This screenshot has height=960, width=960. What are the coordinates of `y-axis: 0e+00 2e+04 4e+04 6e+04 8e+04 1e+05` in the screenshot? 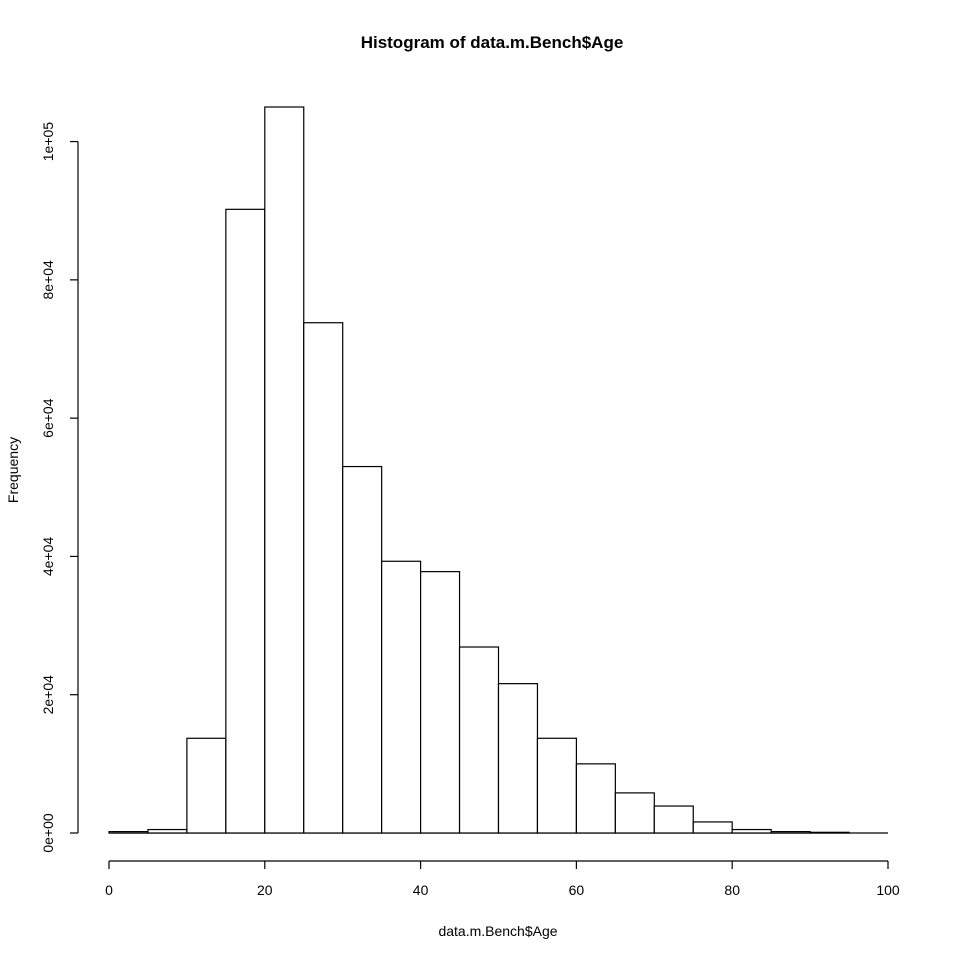 It's located at (59, 487).